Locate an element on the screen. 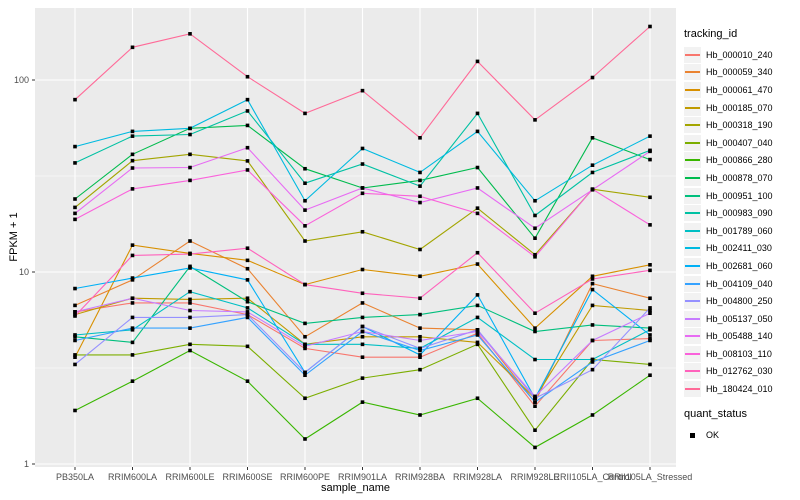 The height and width of the screenshot is (500, 800). legend-item: Hb_000061_470 is located at coordinates (742, 90).